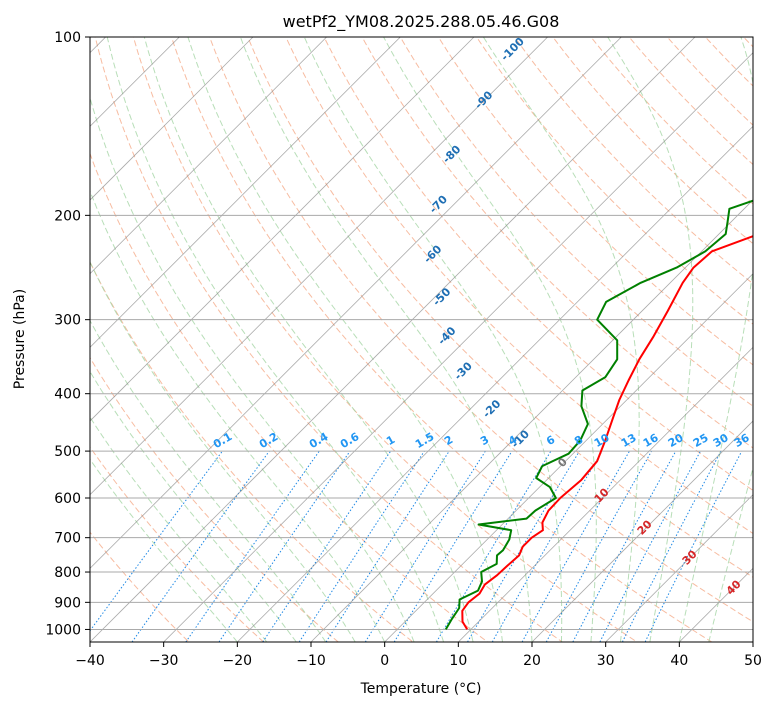 The width and height of the screenshot is (775, 708). Describe the element at coordinates (421, 22) in the screenshot. I see `chart-title: wetPf2_YM08.2025.288.05.46.G08` at that location.